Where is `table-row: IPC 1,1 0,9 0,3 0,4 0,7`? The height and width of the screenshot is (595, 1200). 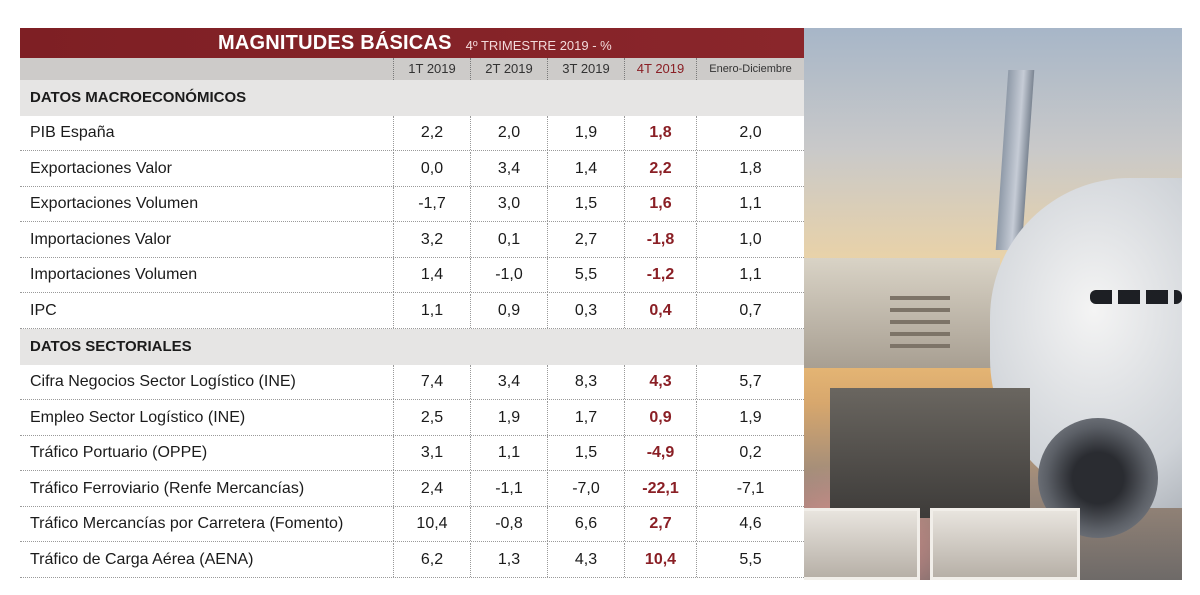
table-row: IPC 1,1 0,9 0,3 0,4 0,7 is located at coordinates (412, 311).